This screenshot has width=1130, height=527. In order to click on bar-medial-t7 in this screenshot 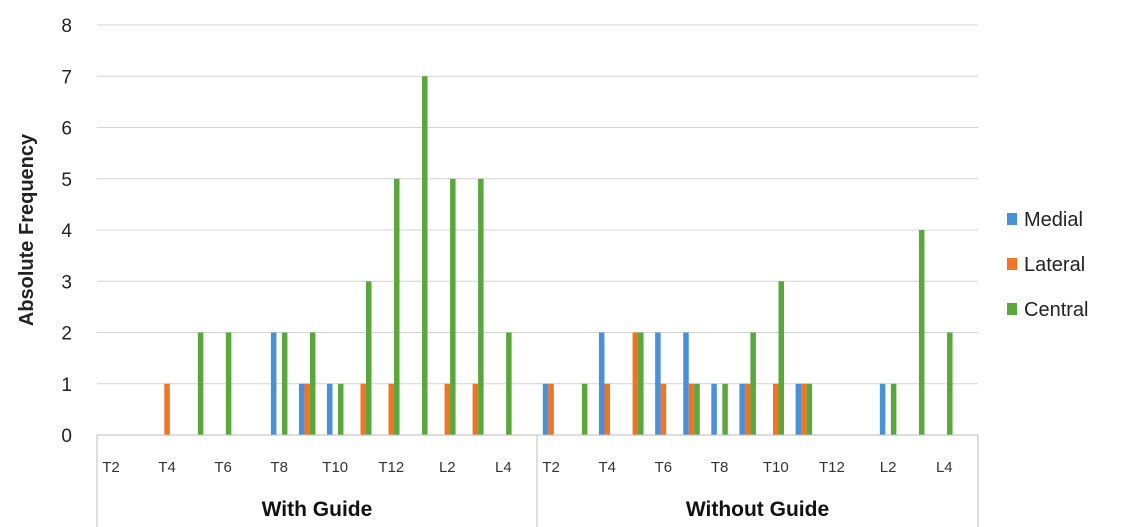, I will do `click(686, 383)`.